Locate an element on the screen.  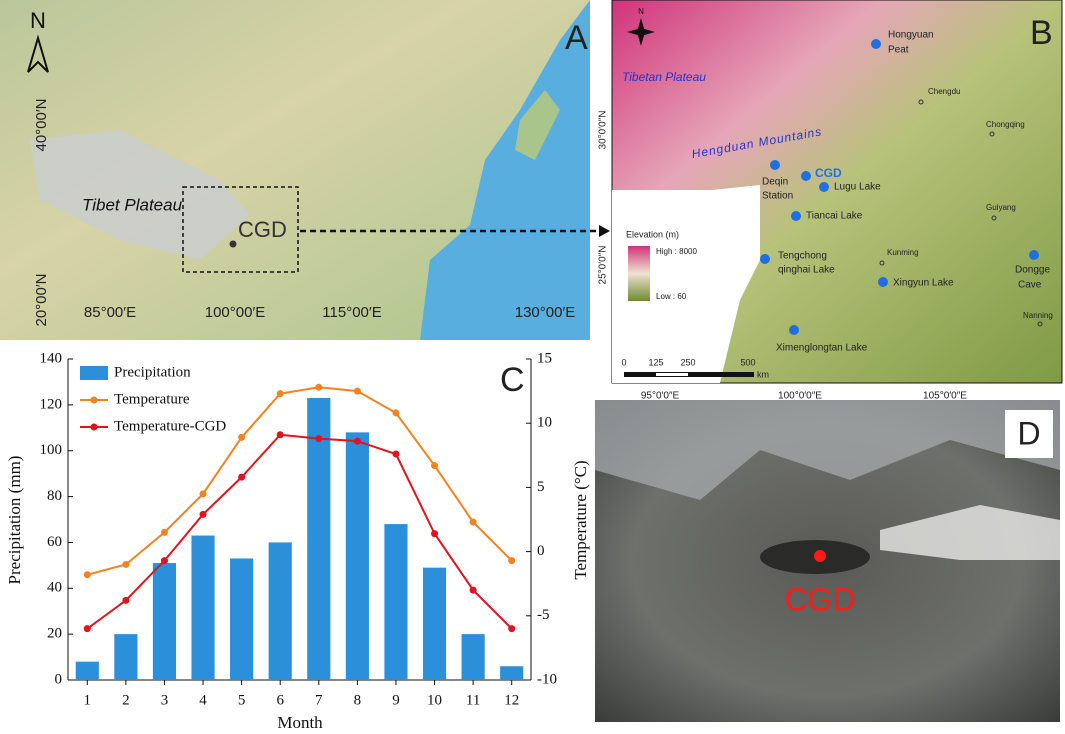
legend-label: Temperature-CGD is located at coordinates (170, 426).